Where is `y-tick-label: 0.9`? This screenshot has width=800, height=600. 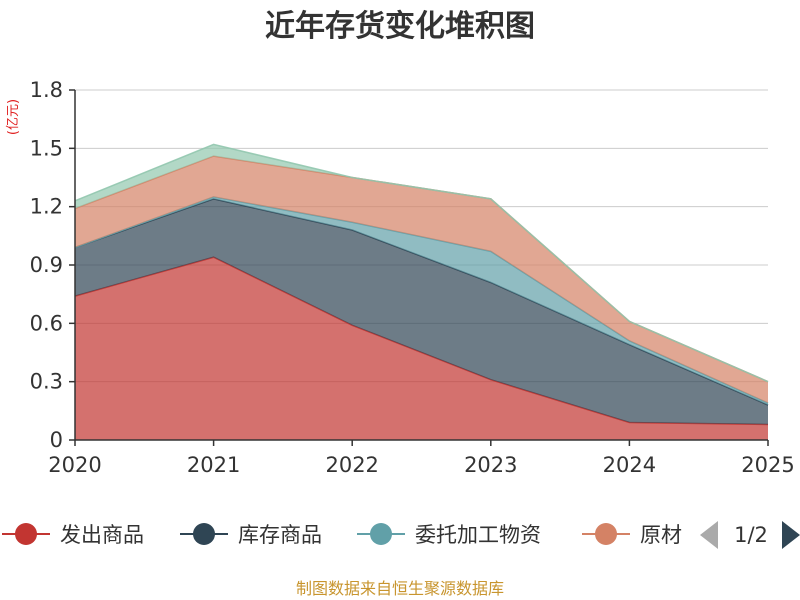
y-tick-label: 0.9 is located at coordinates (46, 265).